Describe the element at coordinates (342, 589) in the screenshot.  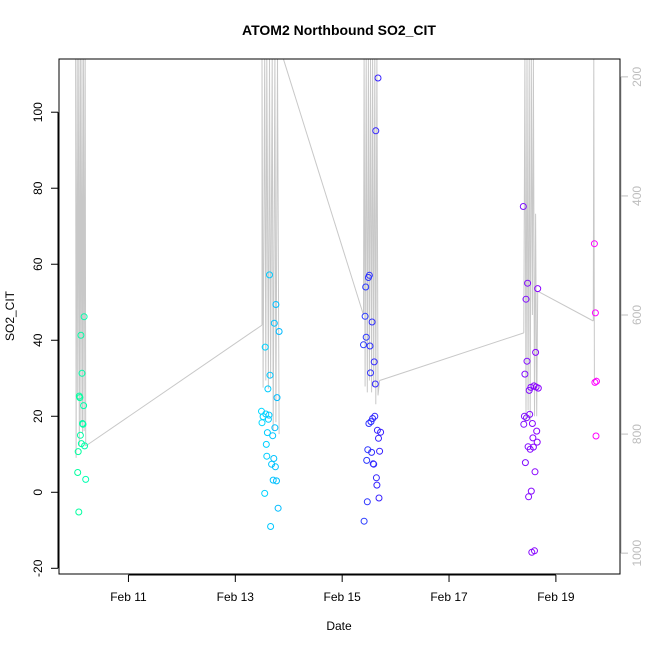
I see `x-axis: Feb 11 Feb 13 Feb 15 Feb 17 Feb 19` at that location.